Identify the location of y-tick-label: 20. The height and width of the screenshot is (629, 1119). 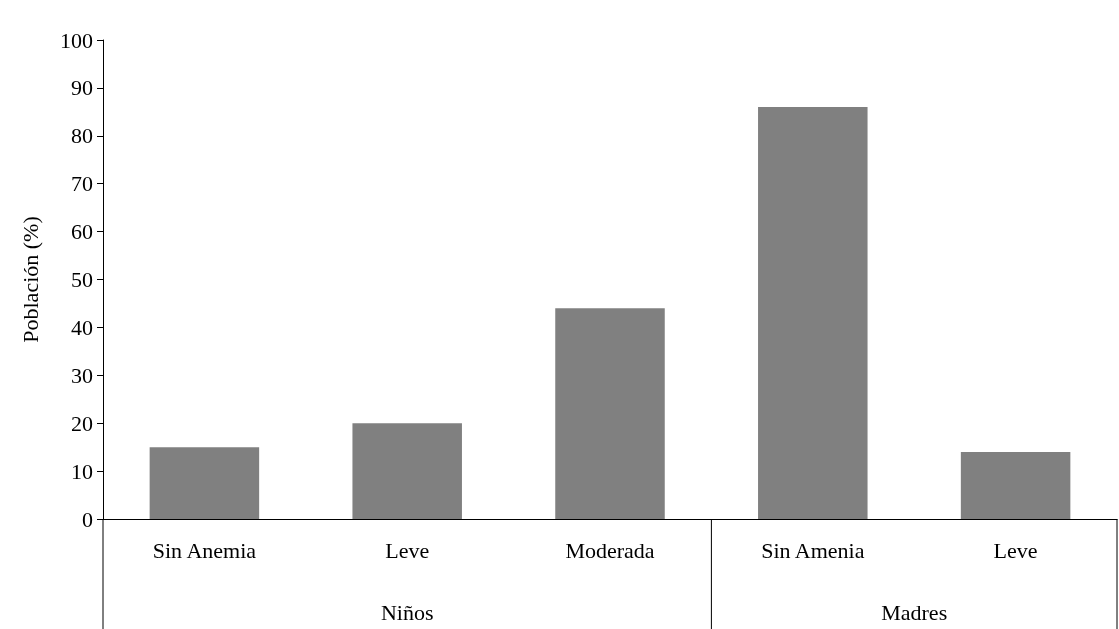
(82, 423).